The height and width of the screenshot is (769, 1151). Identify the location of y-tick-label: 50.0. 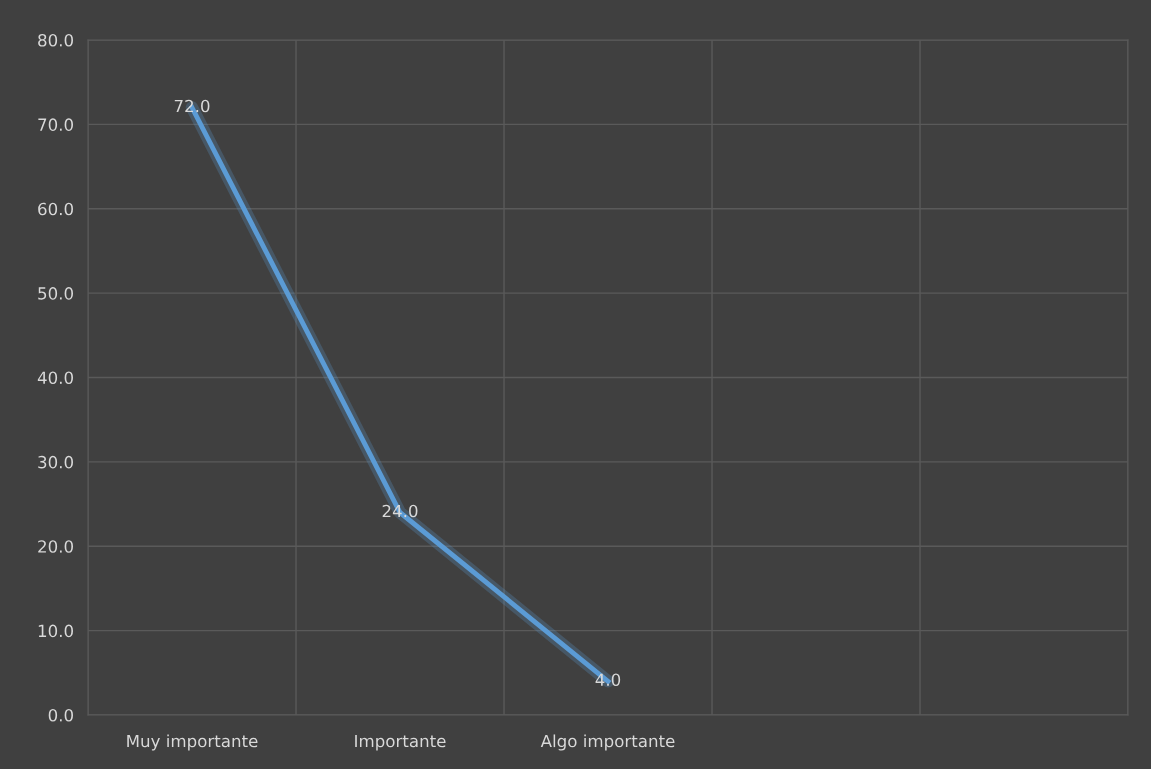
(55, 293).